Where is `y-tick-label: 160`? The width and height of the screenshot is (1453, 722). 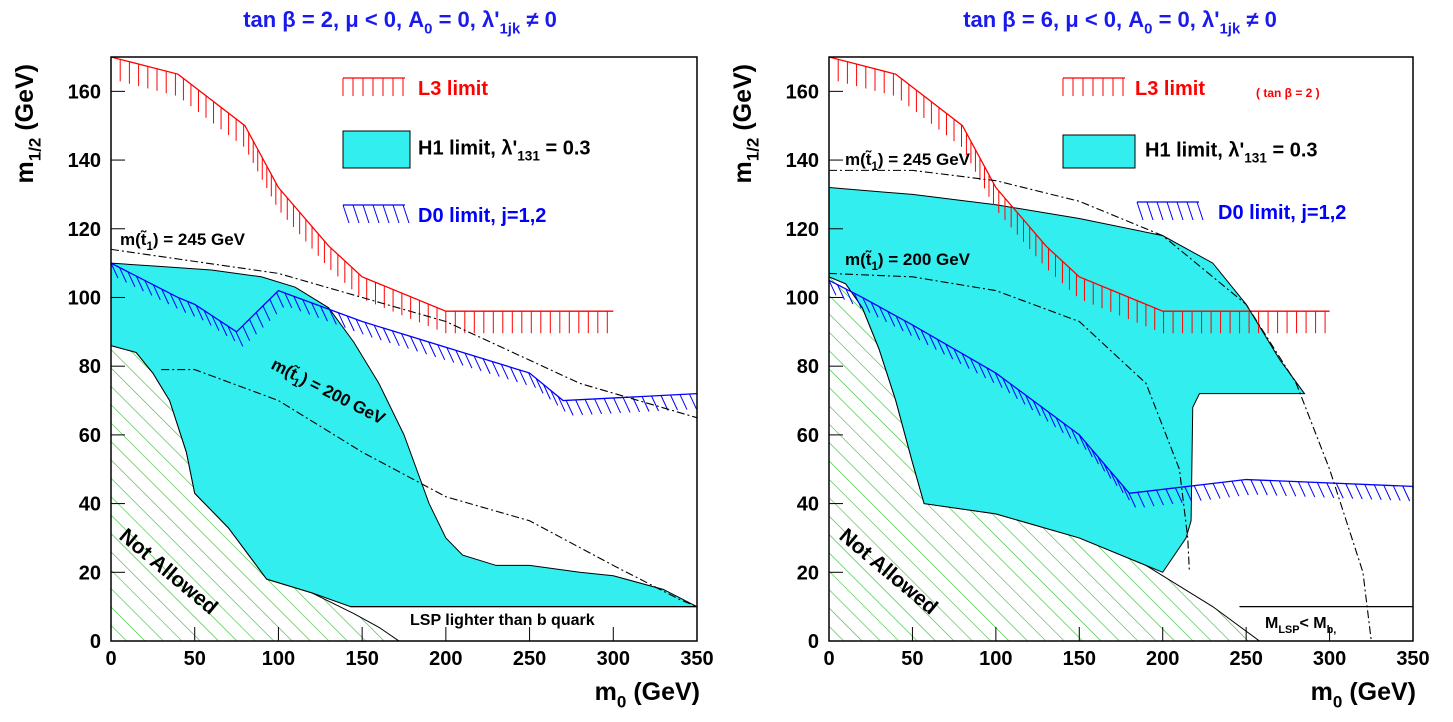 y-tick-label: 160 is located at coordinates (84, 92).